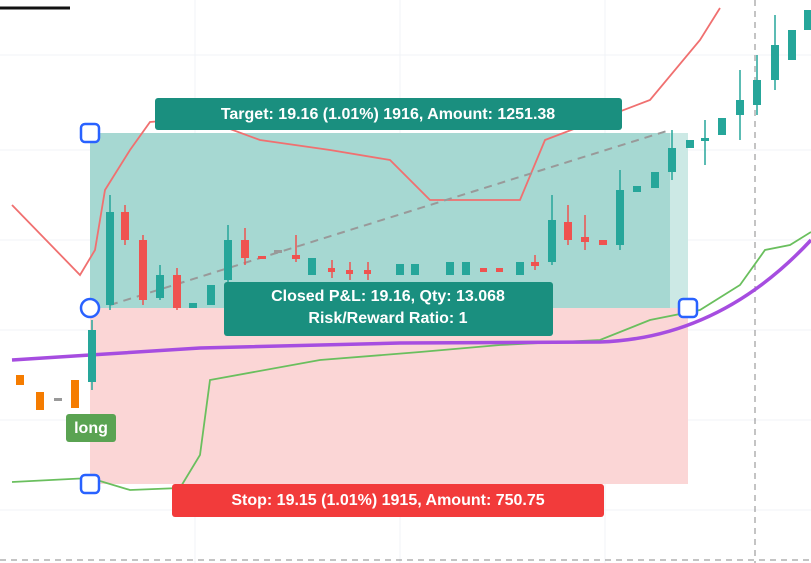 This screenshot has height=563, width=811. I want to click on stop-label-box, so click(388, 500).